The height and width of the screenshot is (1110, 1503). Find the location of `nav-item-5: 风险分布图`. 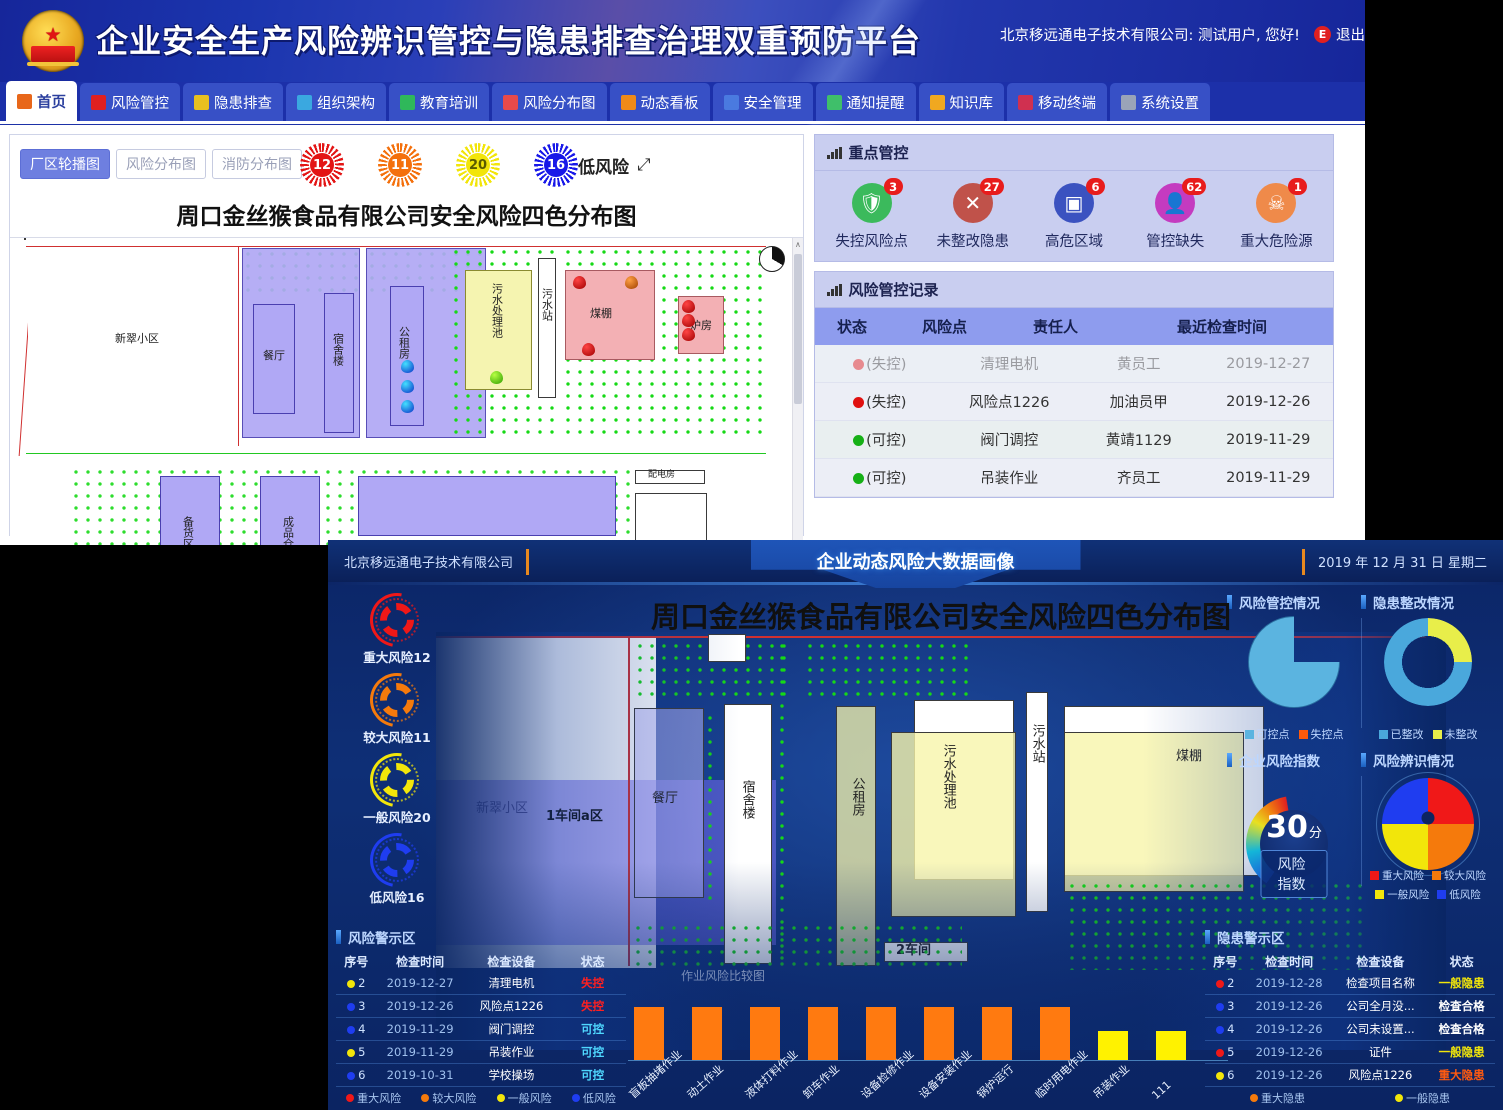

nav-item-5: 风险分布图 is located at coordinates (549, 102).